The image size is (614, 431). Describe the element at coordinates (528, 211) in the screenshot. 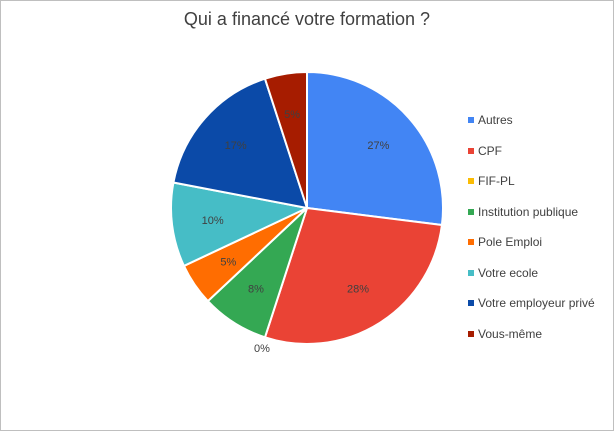

I see `legend-label: Institution publique` at that location.